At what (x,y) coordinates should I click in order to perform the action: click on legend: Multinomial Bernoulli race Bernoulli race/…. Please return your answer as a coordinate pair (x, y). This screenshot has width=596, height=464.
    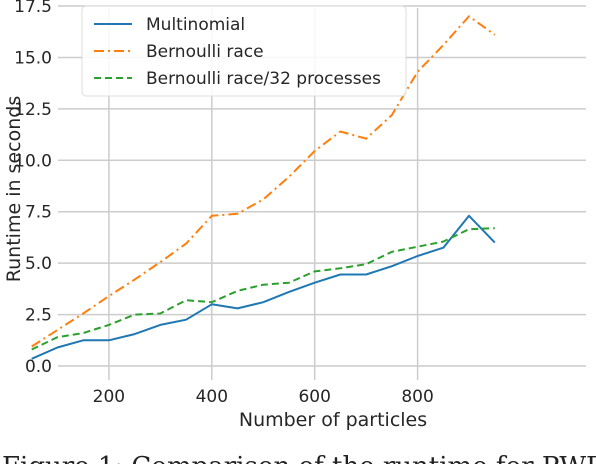
    Looking at the image, I should click on (244, 51).